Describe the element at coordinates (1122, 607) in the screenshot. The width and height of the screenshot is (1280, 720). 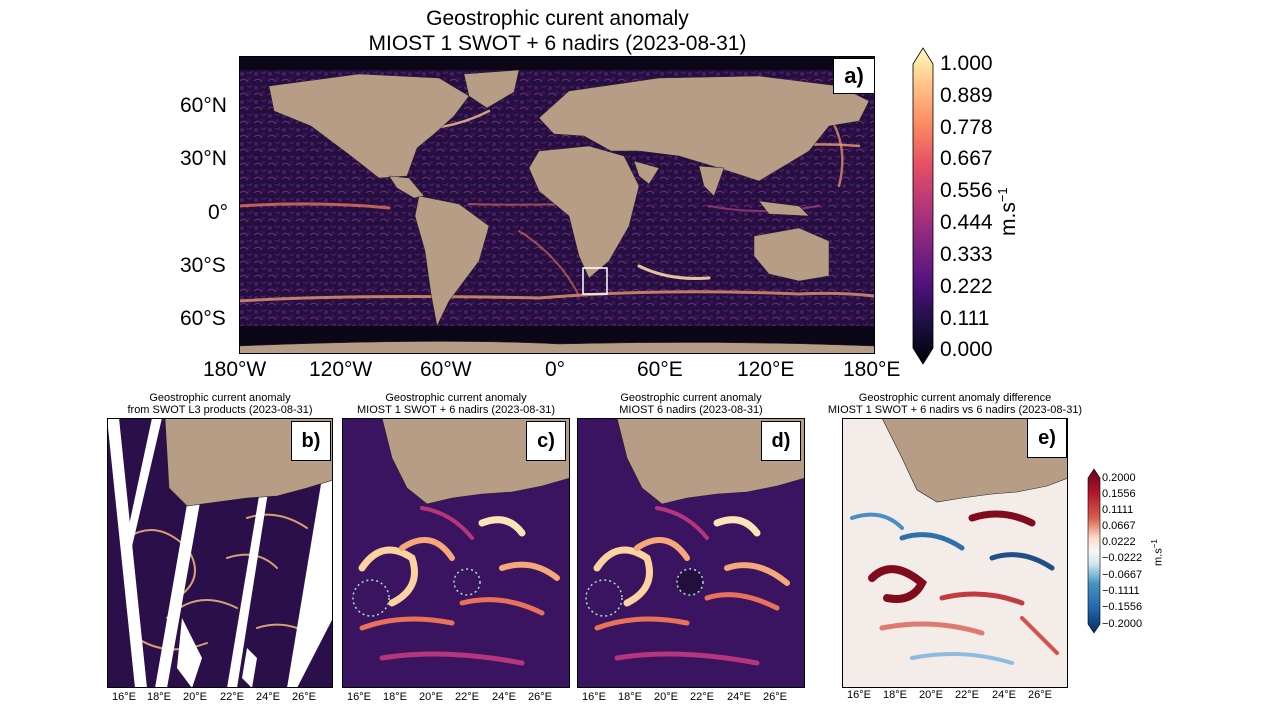
I see `diff-cb-tick-8: −0.1556` at that location.